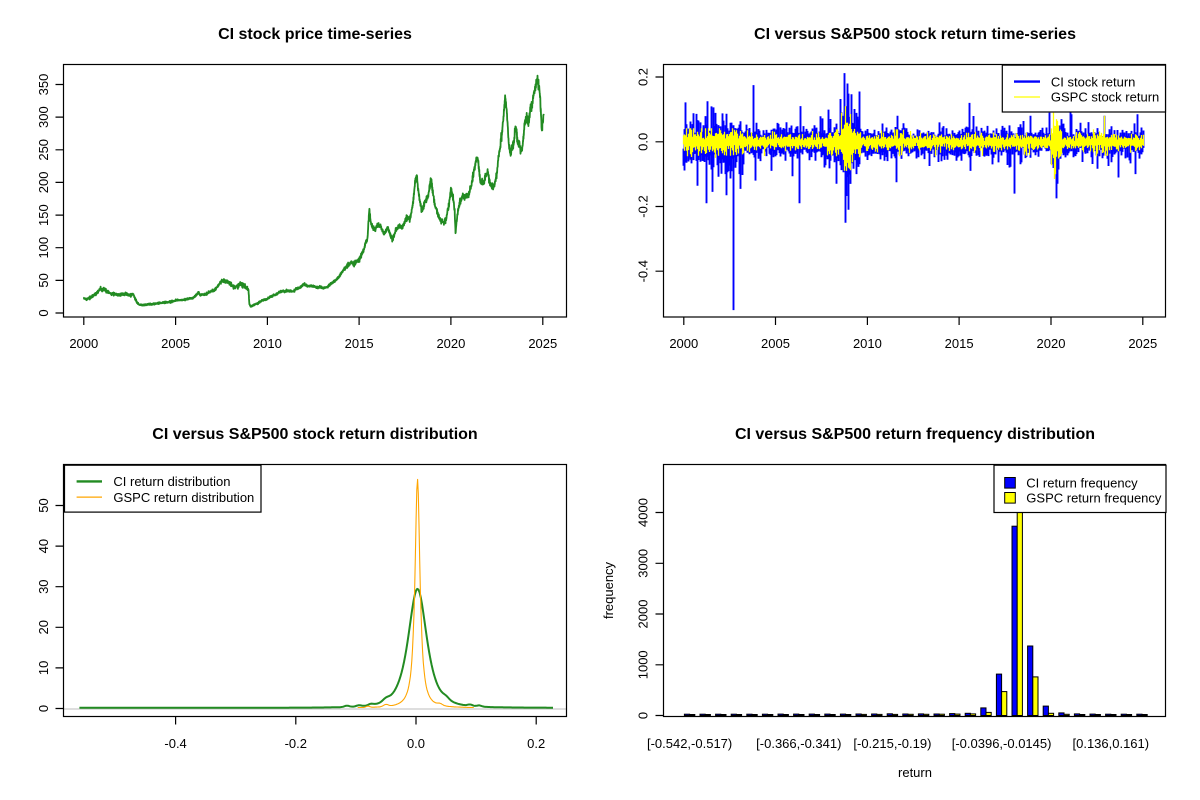 The height and width of the screenshot is (800, 1200). I want to click on svg-text: [-0.542,-0.517), so click(689, 743).